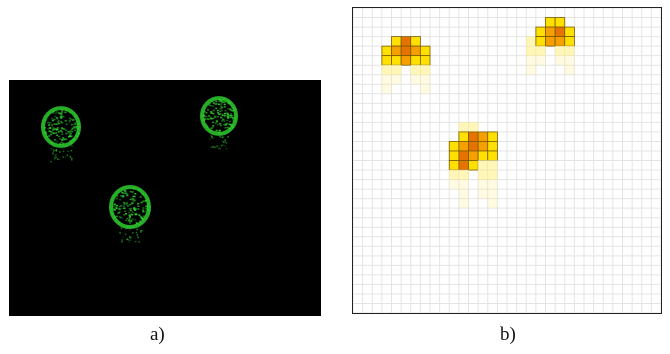 The height and width of the screenshot is (354, 670). I want to click on hotspot-top-right, so click(550, 46).